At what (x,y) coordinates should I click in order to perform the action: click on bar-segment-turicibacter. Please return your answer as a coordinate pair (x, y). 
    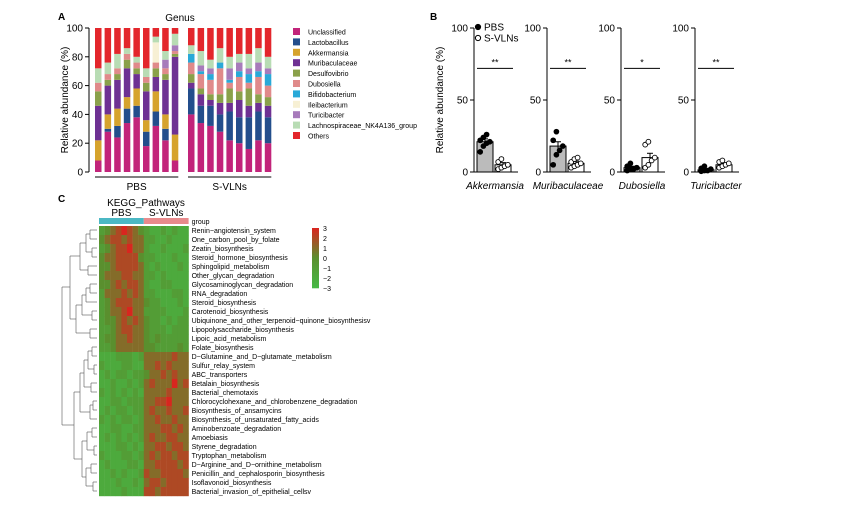
    Looking at the image, I should click on (201, 68).